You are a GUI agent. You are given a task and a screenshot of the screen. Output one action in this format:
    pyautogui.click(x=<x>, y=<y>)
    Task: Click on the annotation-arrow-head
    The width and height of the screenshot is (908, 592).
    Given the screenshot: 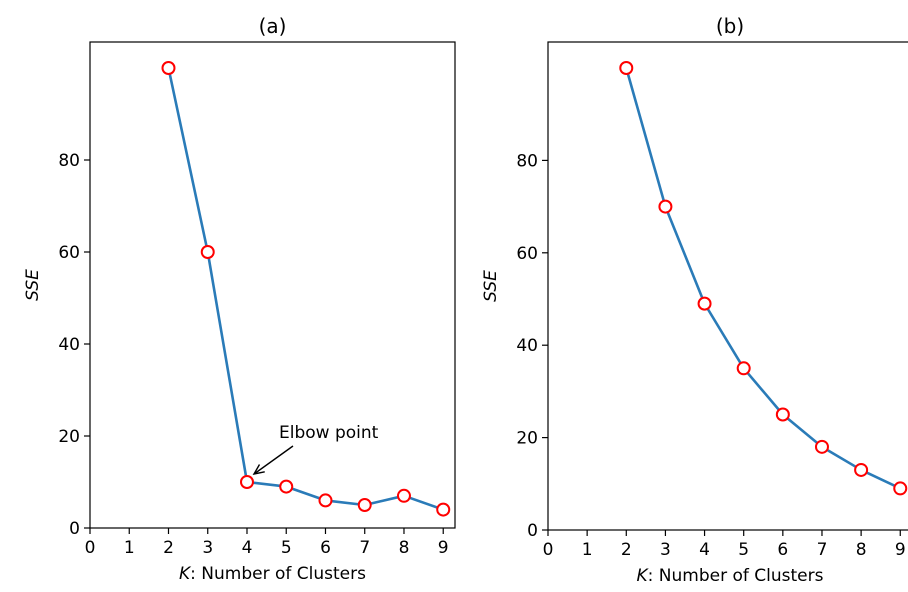 What is the action you would take?
    pyautogui.click(x=258, y=469)
    